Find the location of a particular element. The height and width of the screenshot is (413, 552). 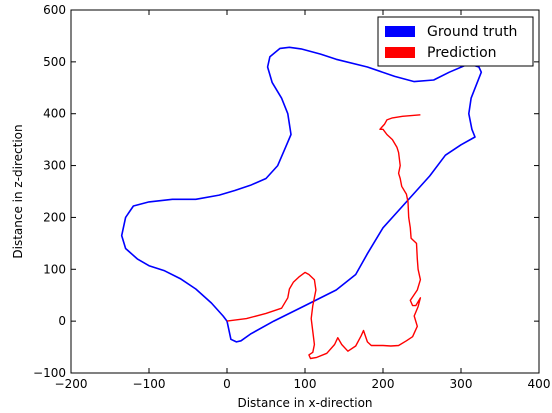

x-tick-label: −200 is located at coordinates (71, 384).